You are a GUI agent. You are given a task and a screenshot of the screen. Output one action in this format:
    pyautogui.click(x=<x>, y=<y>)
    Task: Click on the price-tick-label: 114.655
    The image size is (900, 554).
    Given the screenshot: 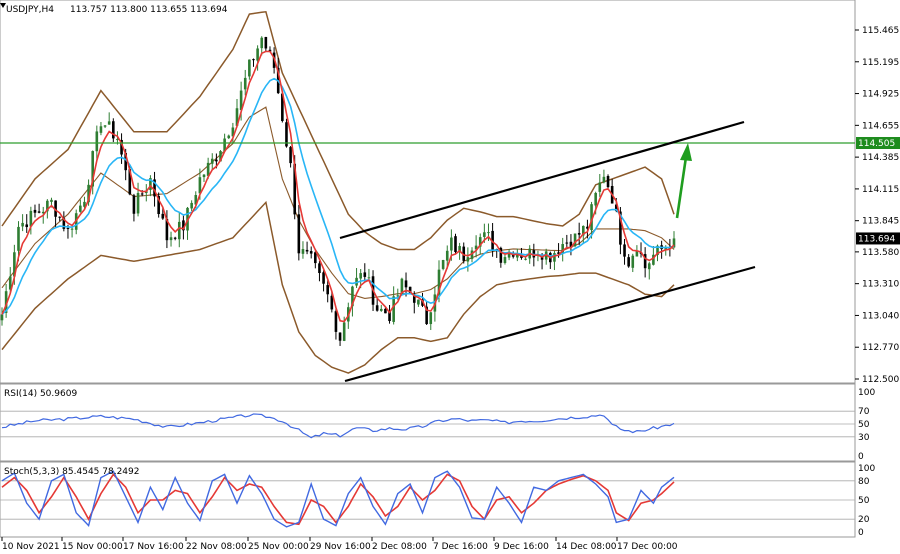 What is the action you would take?
    pyautogui.click(x=880, y=126)
    